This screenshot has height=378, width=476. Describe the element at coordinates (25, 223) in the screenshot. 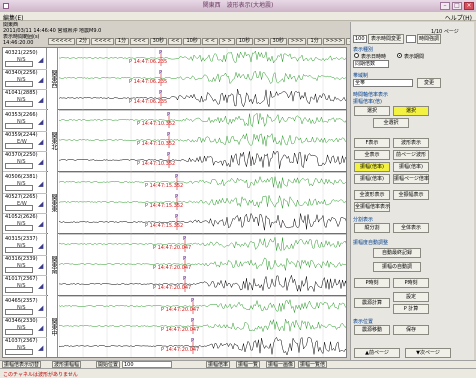

I see `trace-label: 41052(2626) N/S ◢` at that location.